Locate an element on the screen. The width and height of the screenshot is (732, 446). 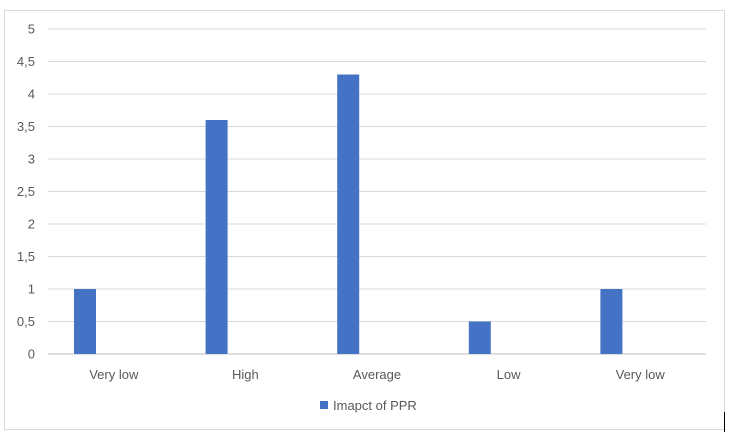
text-cursor is located at coordinates (724, 422).